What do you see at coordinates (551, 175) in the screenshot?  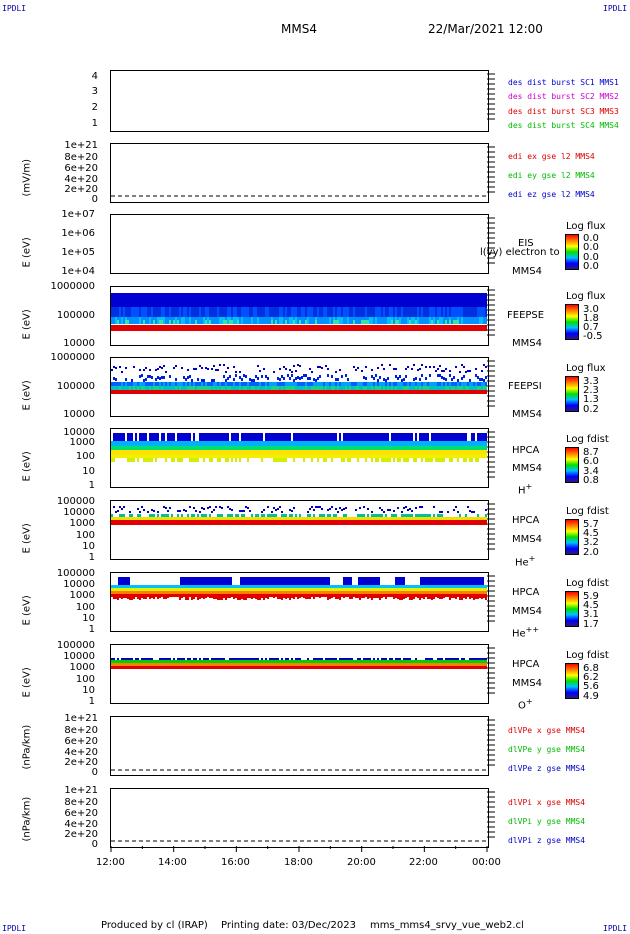 I see `p2-legend-2: edi ey gse l2 MMS4` at bounding box center [551, 175].